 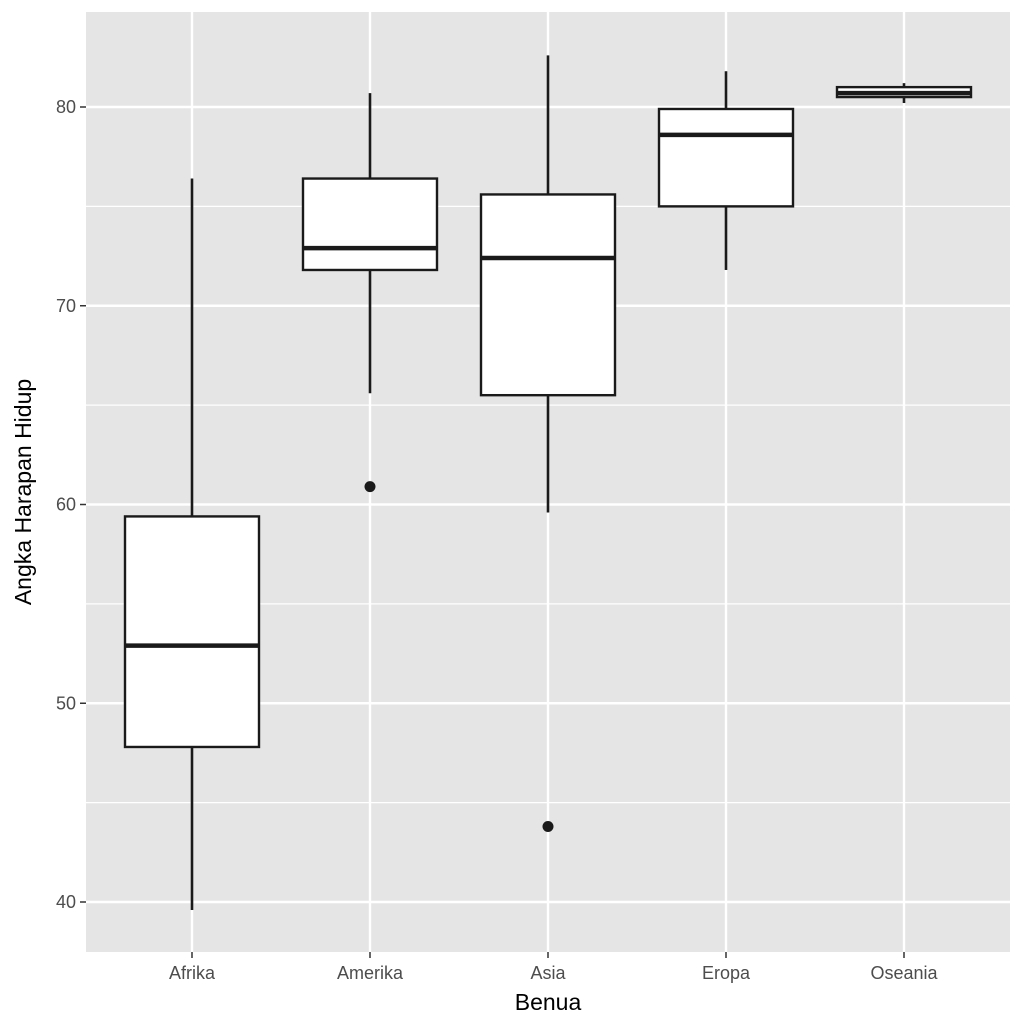 What do you see at coordinates (66, 306) in the screenshot?
I see `y-tick-label: 70` at bounding box center [66, 306].